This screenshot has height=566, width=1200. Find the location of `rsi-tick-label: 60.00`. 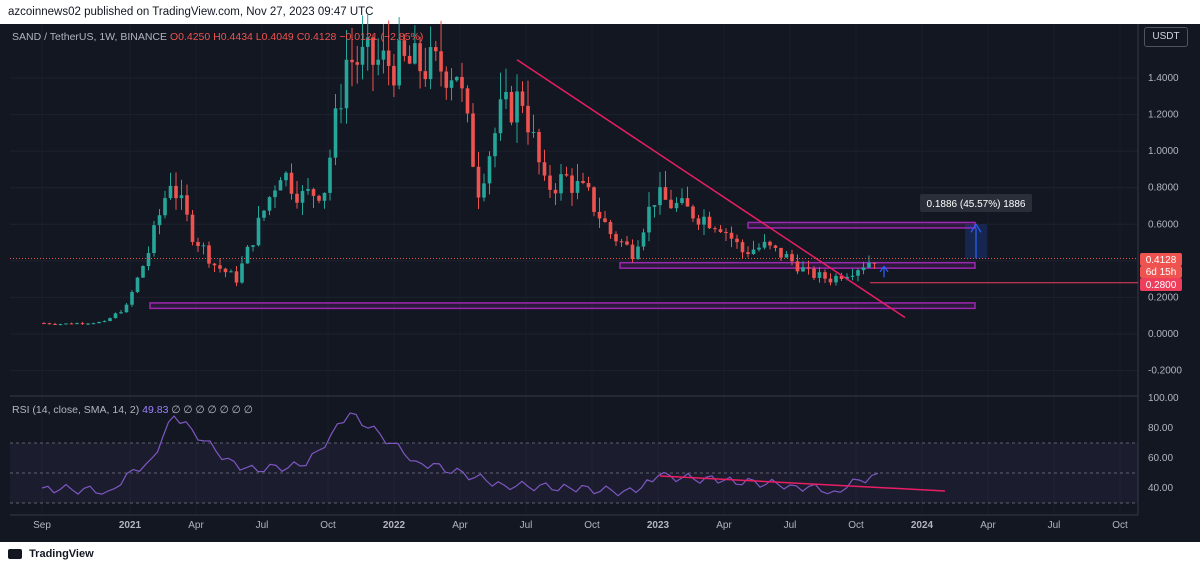

rsi-tick-label: 60.00 is located at coordinates (1160, 458).